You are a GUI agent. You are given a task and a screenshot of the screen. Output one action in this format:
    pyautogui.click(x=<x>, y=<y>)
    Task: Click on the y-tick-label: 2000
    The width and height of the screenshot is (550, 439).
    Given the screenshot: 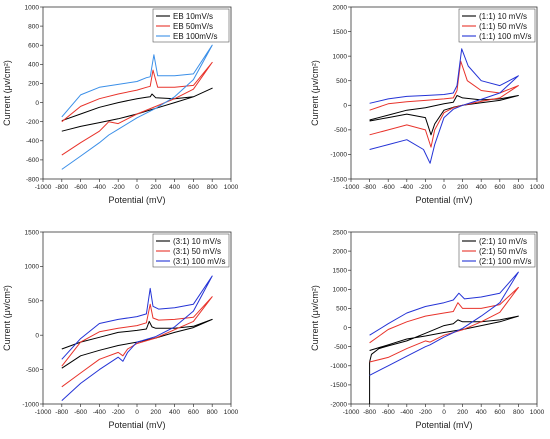 What is the action you would take?
    pyautogui.click(x=340, y=7)
    